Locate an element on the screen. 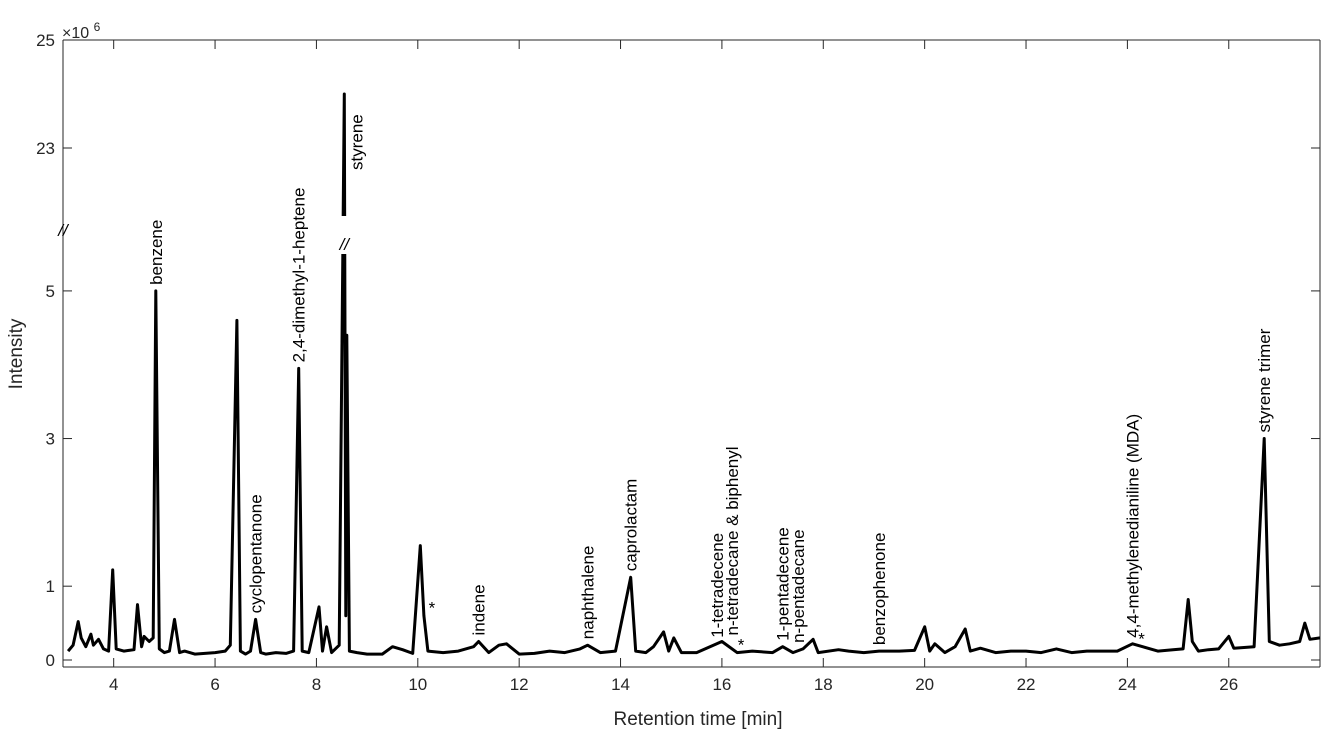  peak-break-marker: // is located at coordinates (345, 244).